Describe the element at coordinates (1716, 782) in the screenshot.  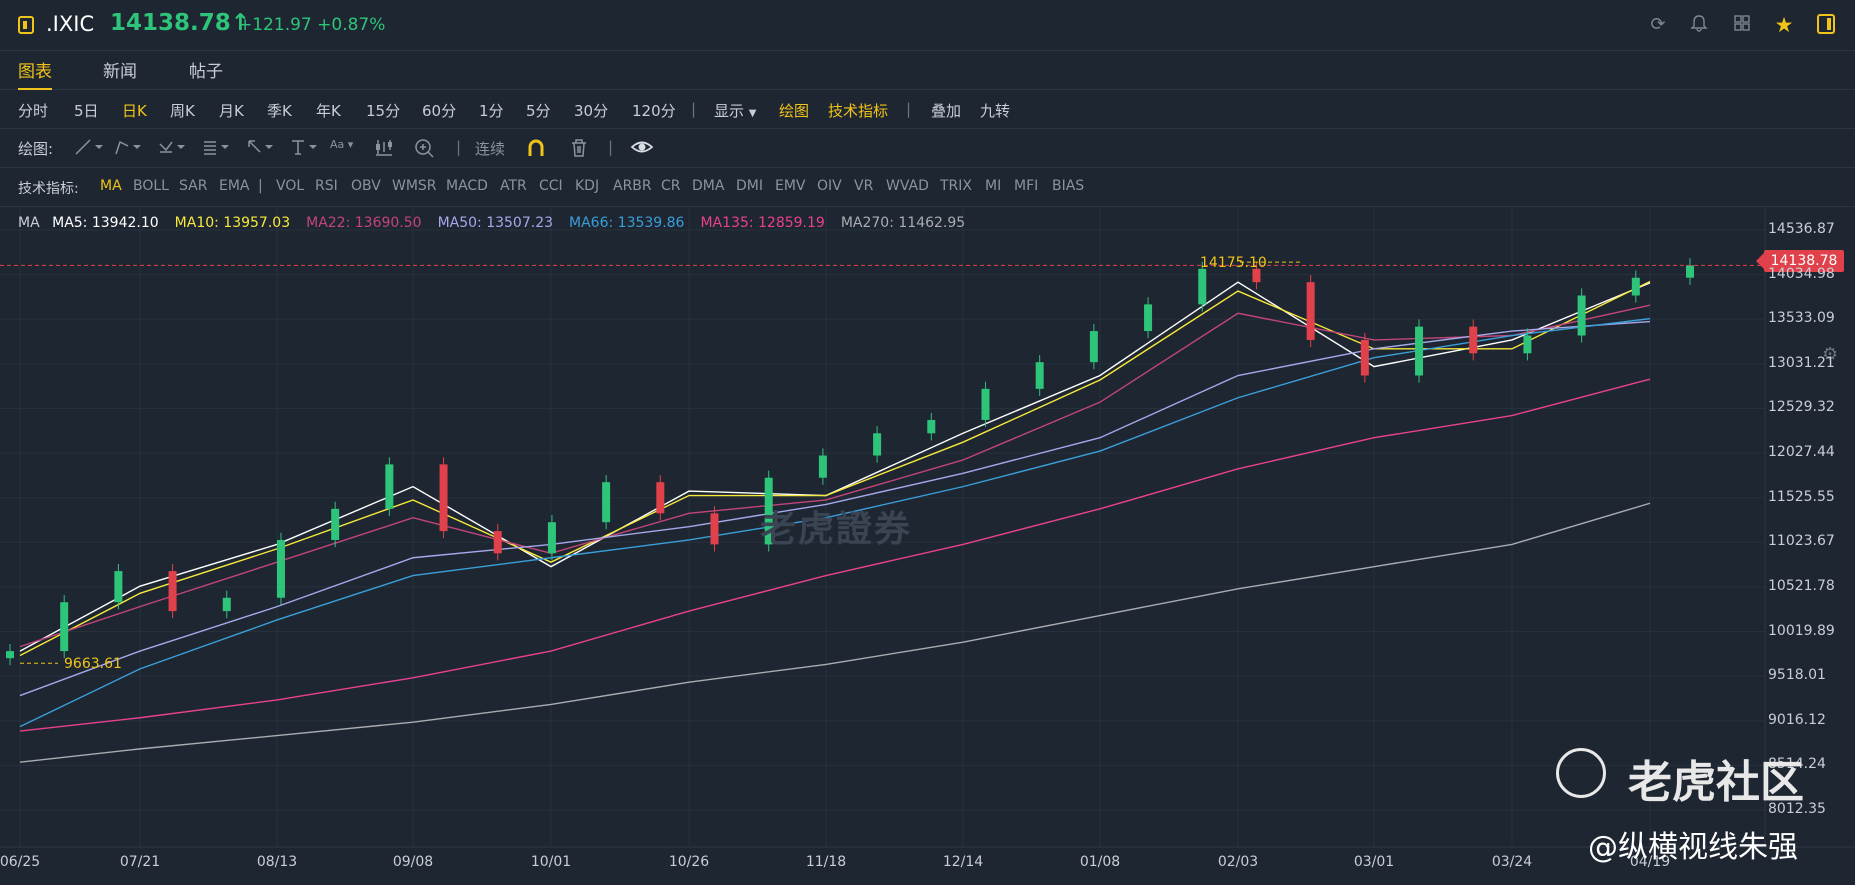
I see `community-label: 老虎社区` at that location.